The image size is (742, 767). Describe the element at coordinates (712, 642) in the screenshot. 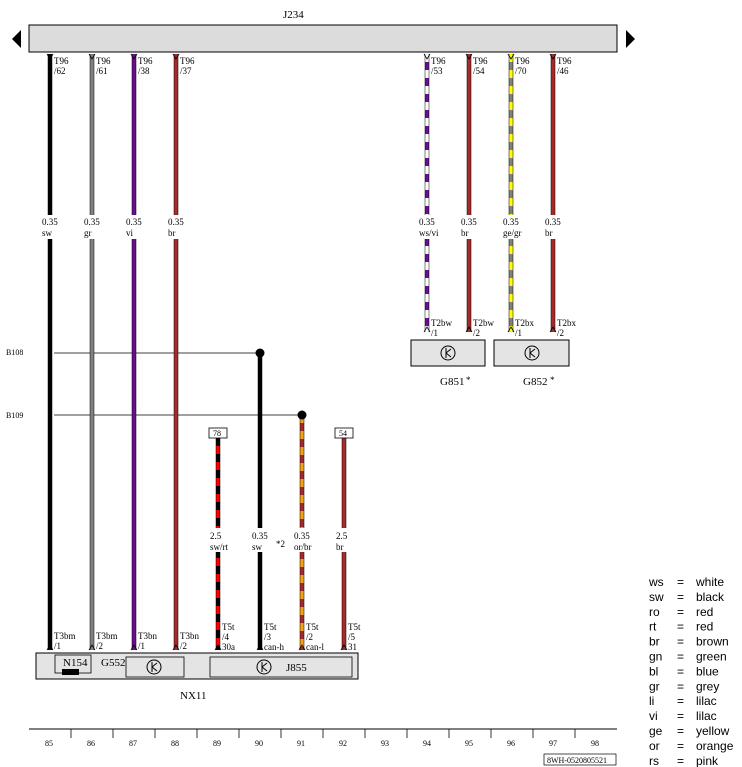

I see `legend-color-name: brown` at that location.